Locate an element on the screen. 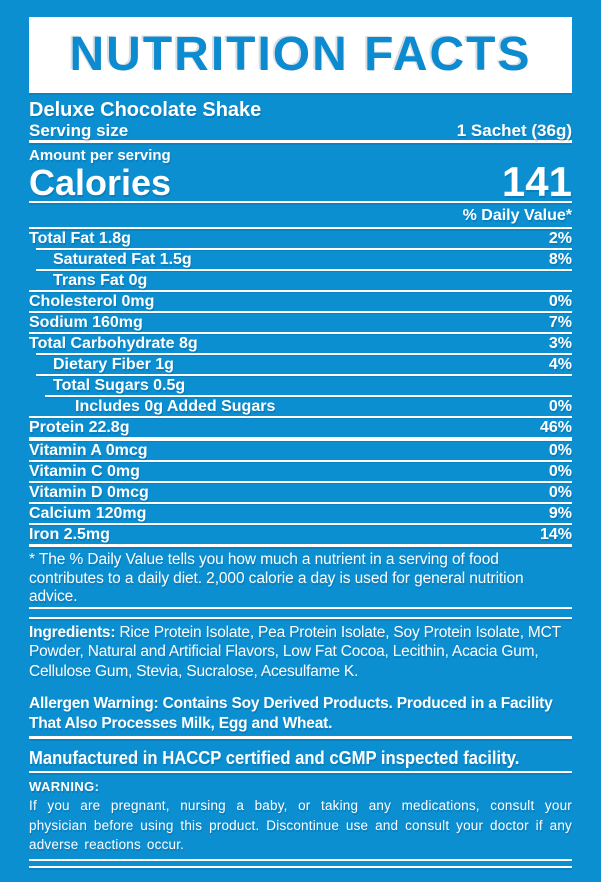 The width and height of the screenshot is (601, 882). nutrient-row: Includes 0g Added Sugars 0% is located at coordinates (300, 406).